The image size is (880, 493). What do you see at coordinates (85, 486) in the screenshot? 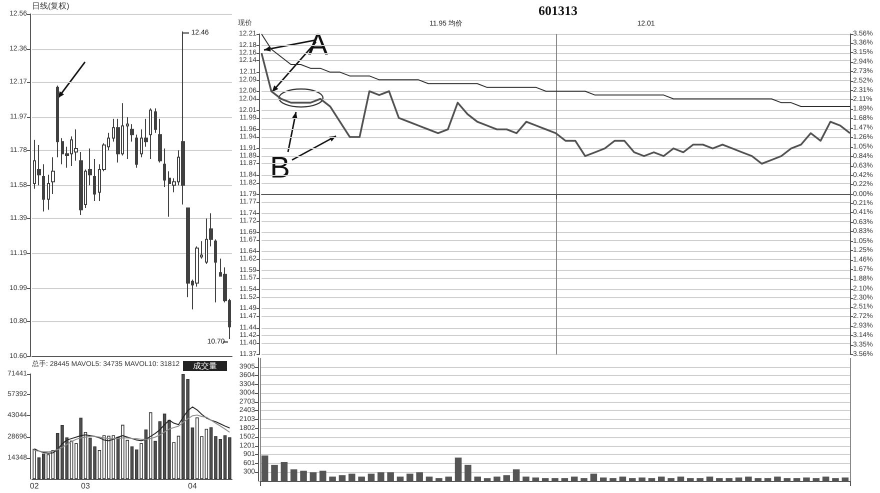
I see `x-tick-label: 03` at bounding box center [85, 486].